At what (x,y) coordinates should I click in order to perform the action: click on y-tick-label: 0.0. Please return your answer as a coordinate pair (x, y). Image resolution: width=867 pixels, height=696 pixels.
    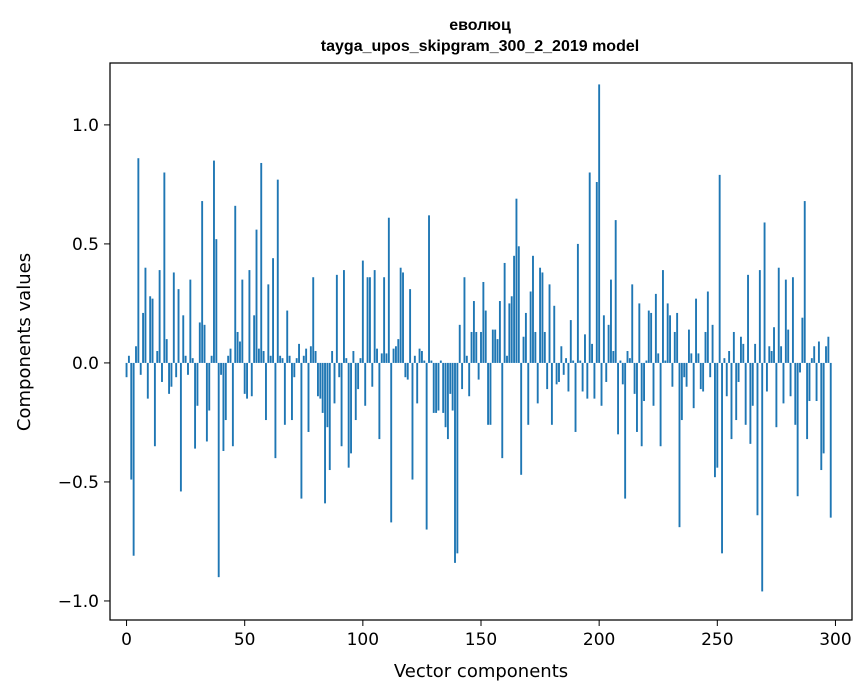
    Looking at the image, I should click on (85, 364).